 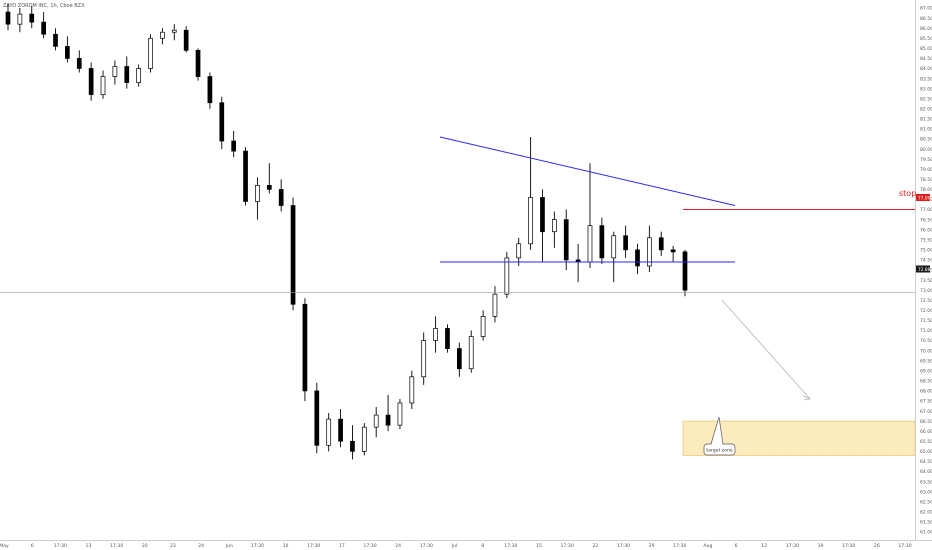 I want to click on time-tick-label: 12, so click(x=764, y=546).